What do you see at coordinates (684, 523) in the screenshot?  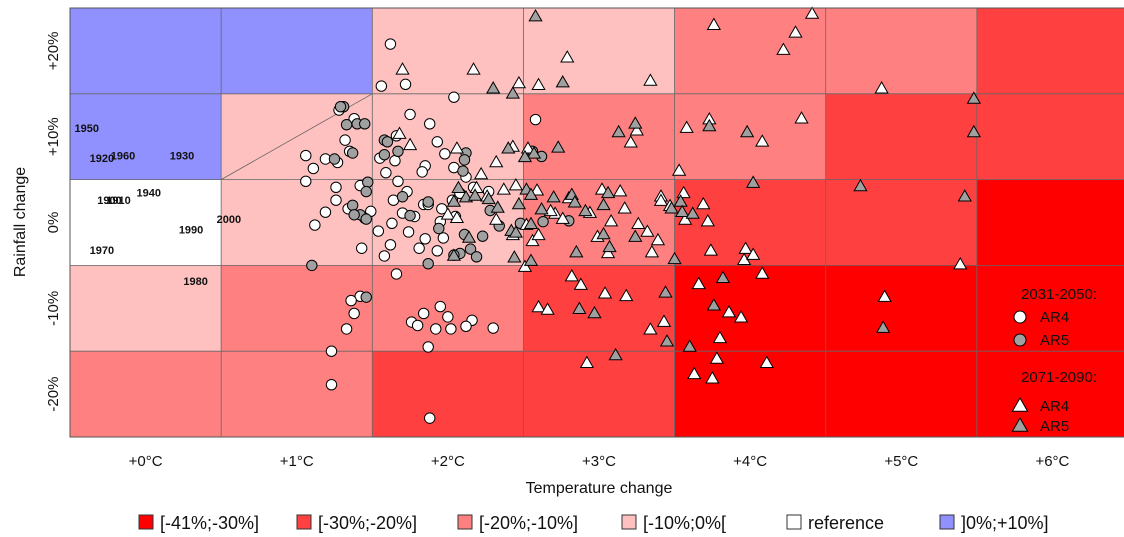 I see `class-legend-label: [-10%;0%[` at bounding box center [684, 523].